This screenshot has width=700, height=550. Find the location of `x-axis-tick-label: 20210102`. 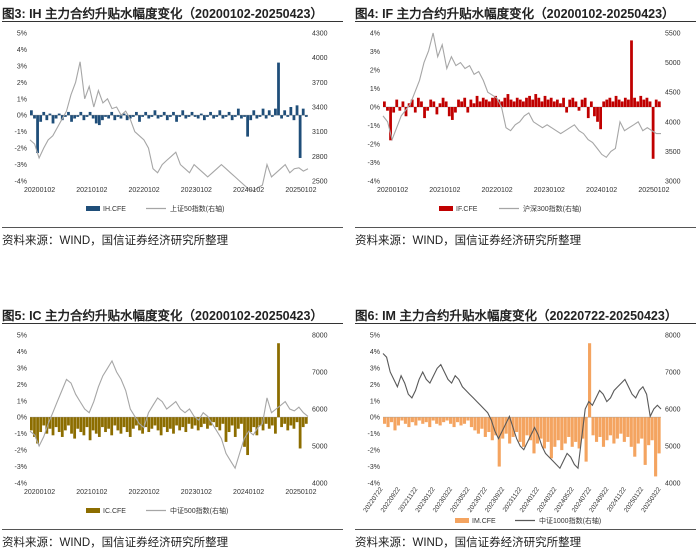

x-axis-tick-label: 20210102 is located at coordinates (91, 492).